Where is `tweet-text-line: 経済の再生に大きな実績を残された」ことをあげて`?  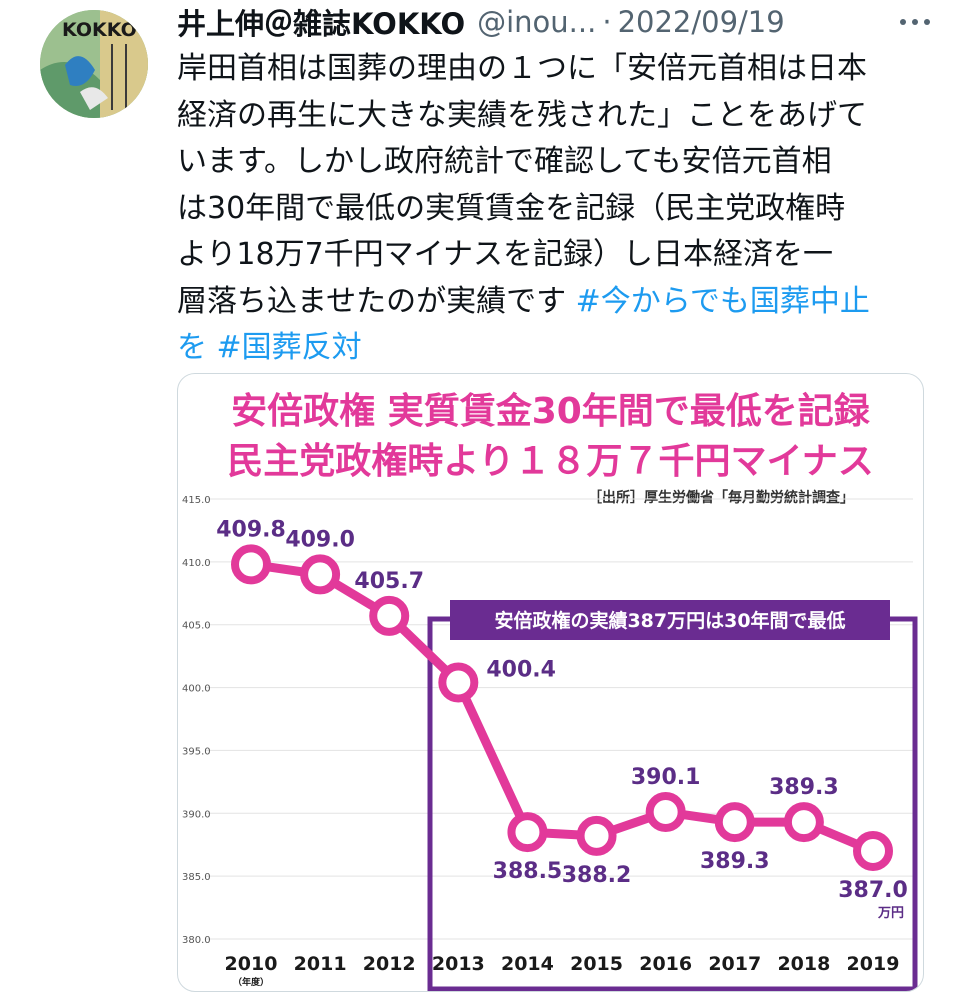
tweet-text-line: 経済の再生に大きな実績を残された」ことをあげて is located at coordinates (522, 115).